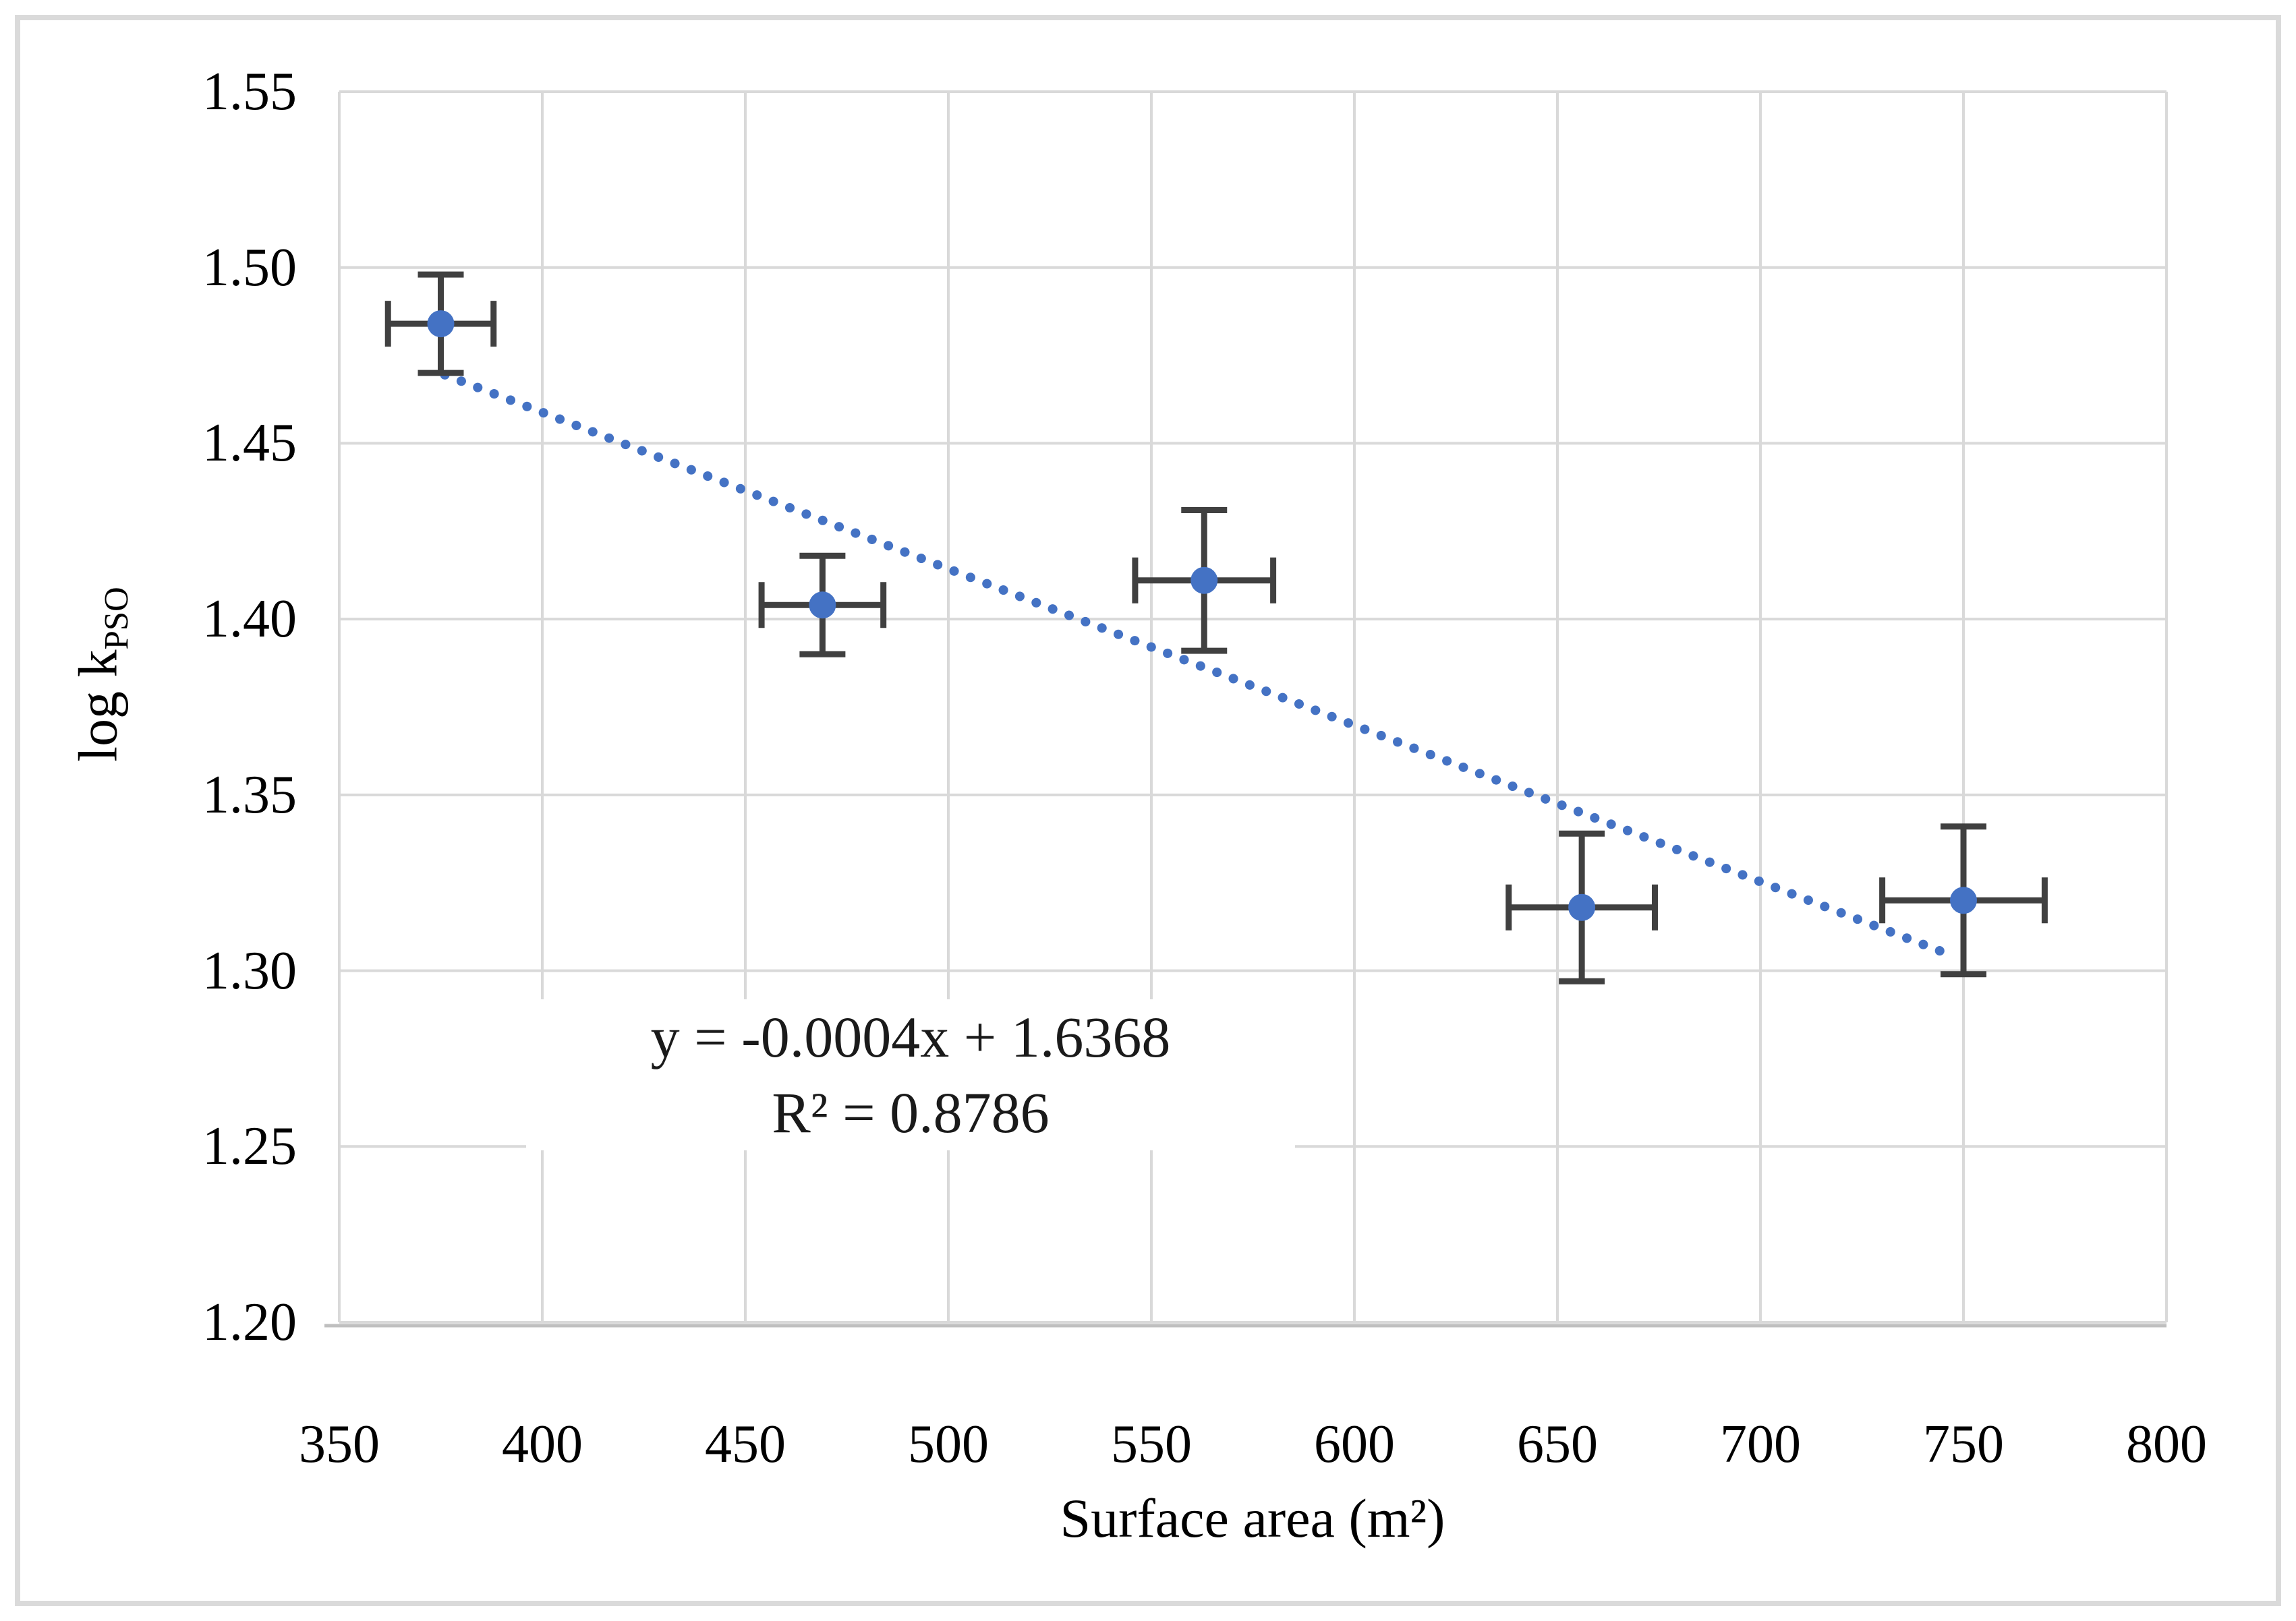 Image resolution: width=2296 pixels, height=1621 pixels. I want to click on x-tick-label-600: 600, so click(1354, 1444).